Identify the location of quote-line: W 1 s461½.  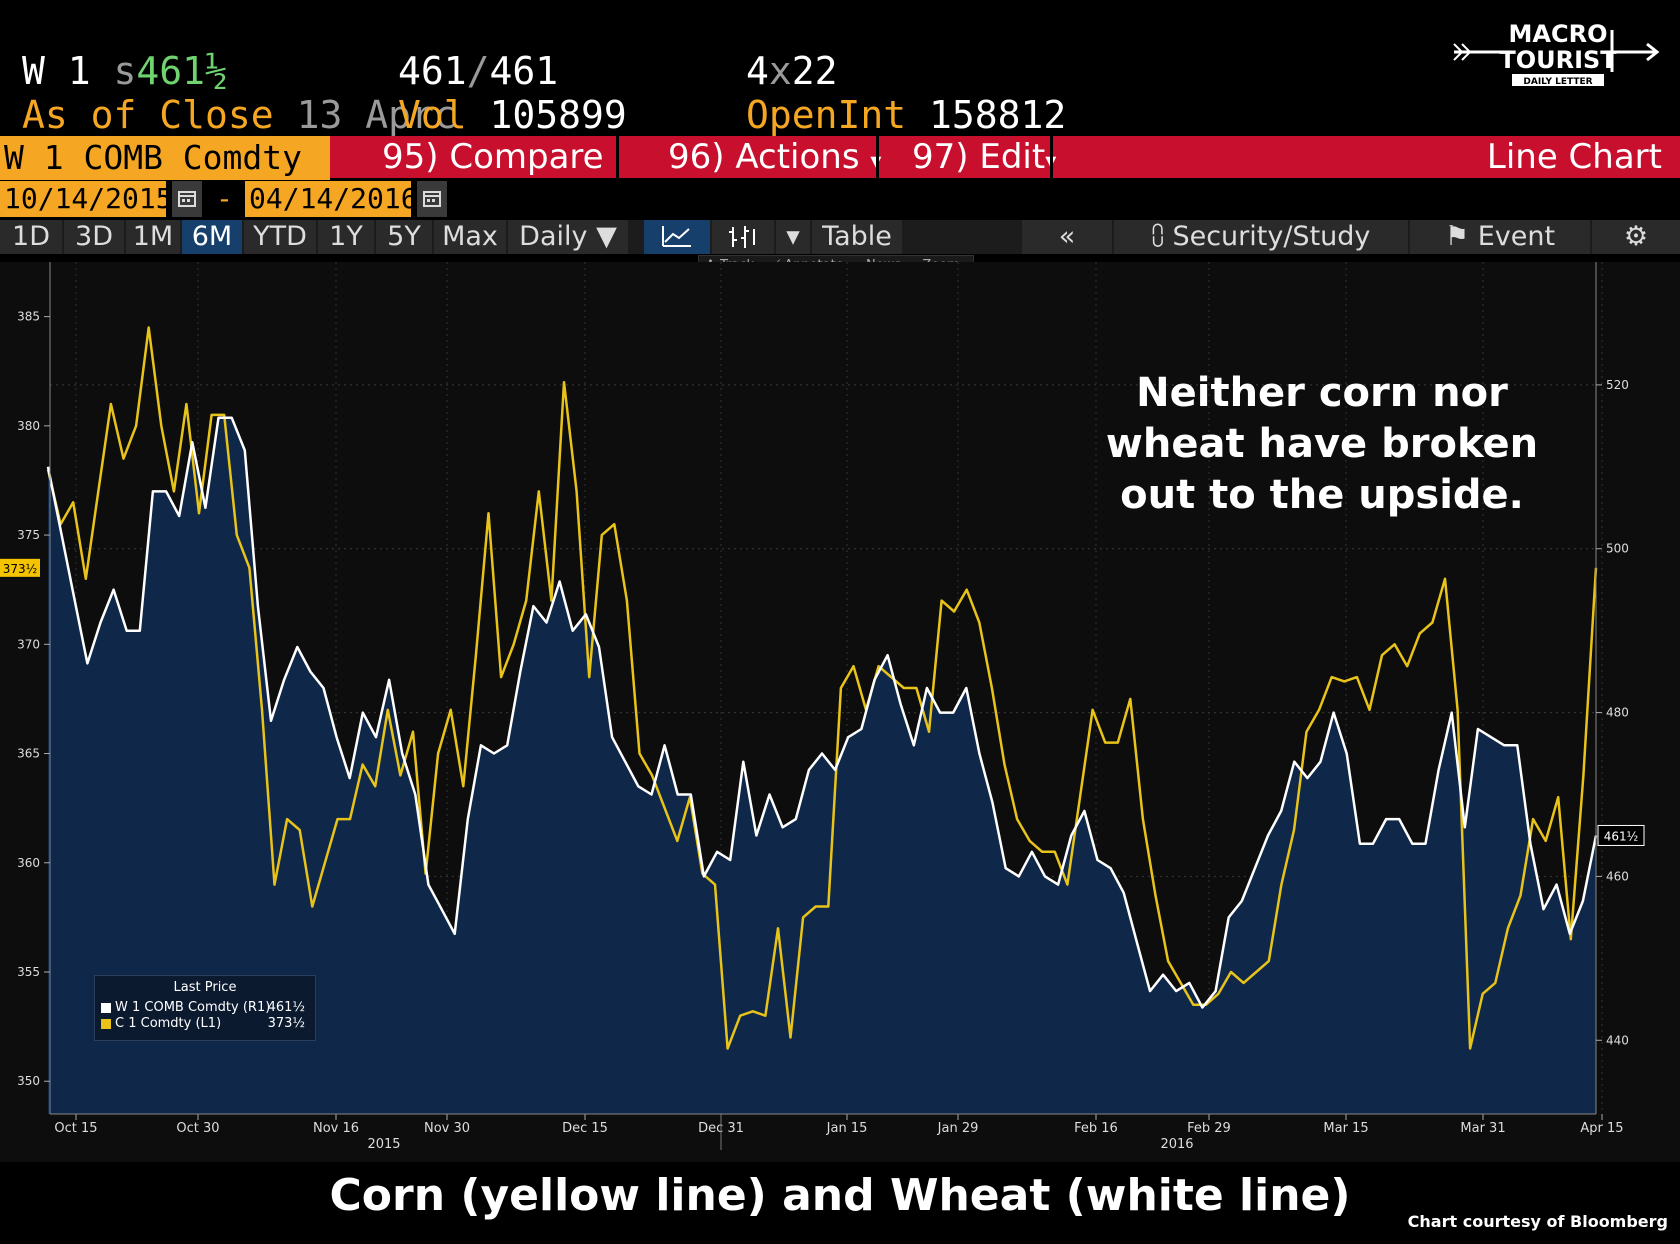
(125, 71).